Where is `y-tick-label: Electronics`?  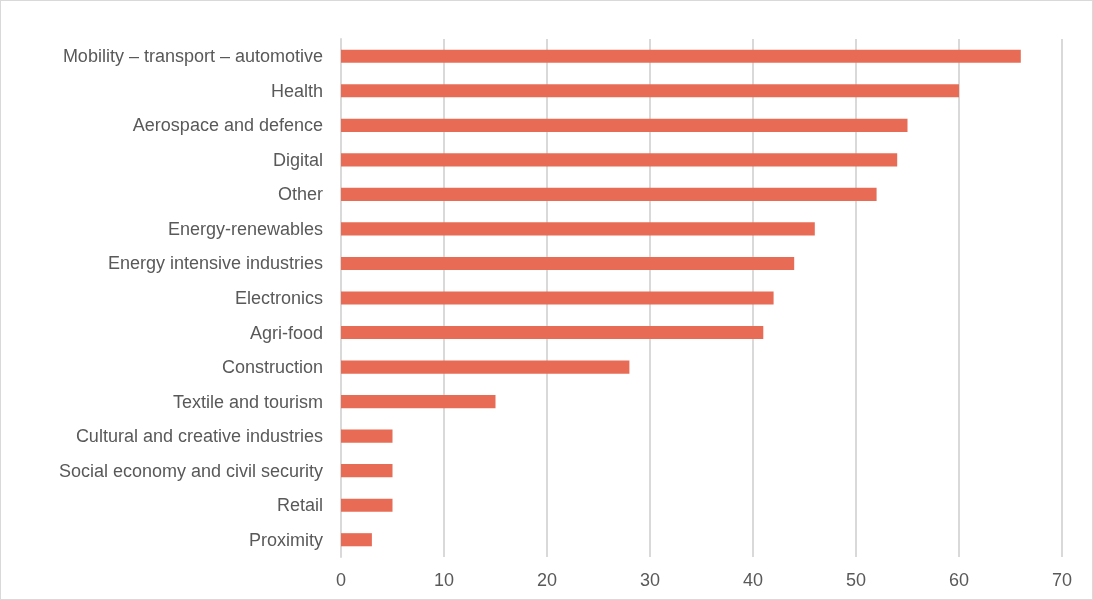
y-tick-label: Electronics is located at coordinates (278, 298).